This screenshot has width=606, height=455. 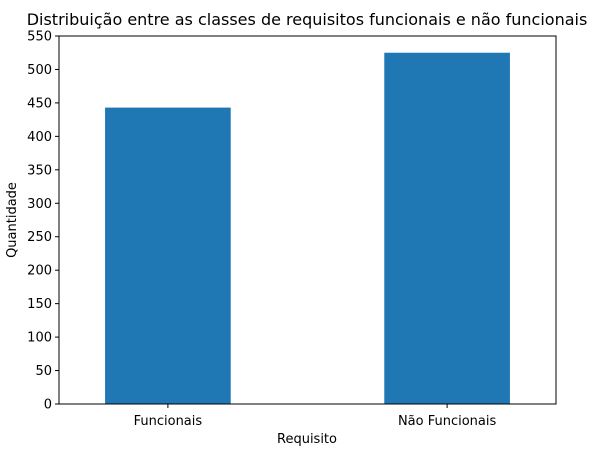 I want to click on y-tick-label: 200, so click(x=39, y=271).